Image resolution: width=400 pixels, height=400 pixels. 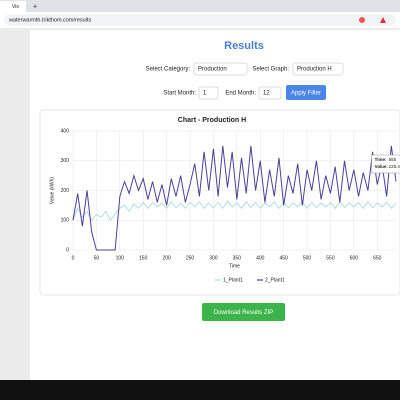 What do you see at coordinates (393, 159) in the screenshot?
I see `tooltip-value: 655` at bounding box center [393, 159].